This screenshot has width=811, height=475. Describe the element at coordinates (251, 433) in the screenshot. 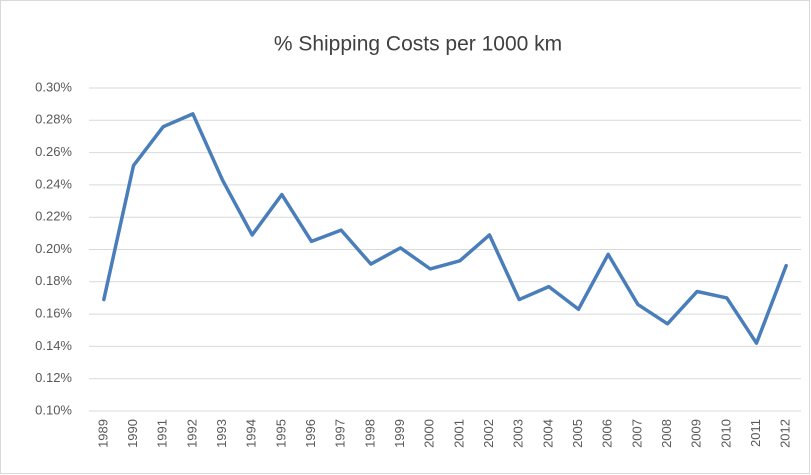

I see `x-tick-label: 1994` at that location.